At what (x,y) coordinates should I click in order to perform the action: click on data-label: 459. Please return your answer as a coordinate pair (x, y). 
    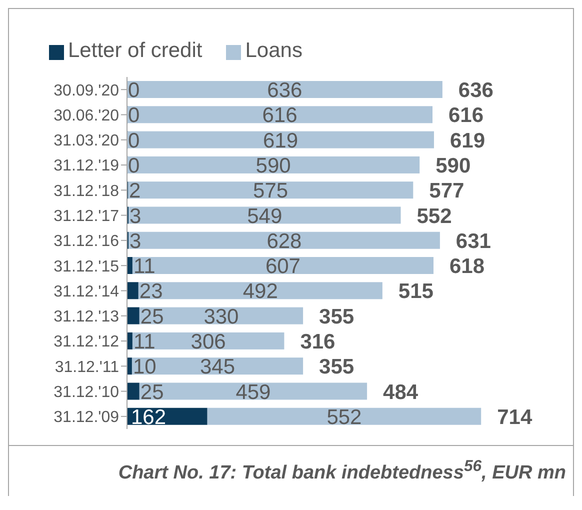
    Looking at the image, I should click on (253, 392).